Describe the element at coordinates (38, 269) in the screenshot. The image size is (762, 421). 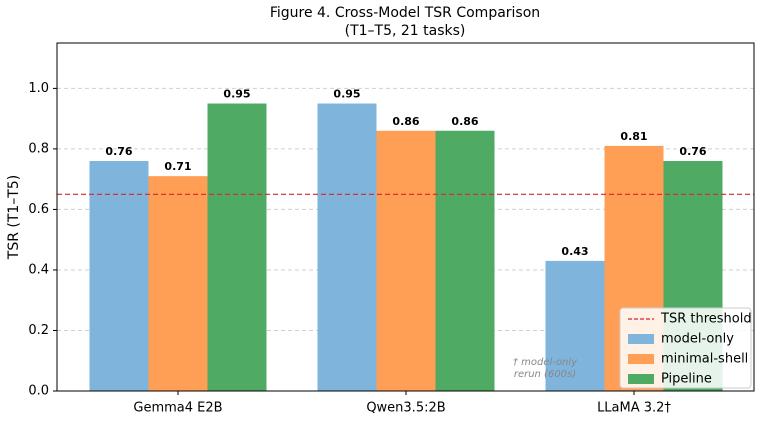
I see `y-tick-label: 0.4` at that location.